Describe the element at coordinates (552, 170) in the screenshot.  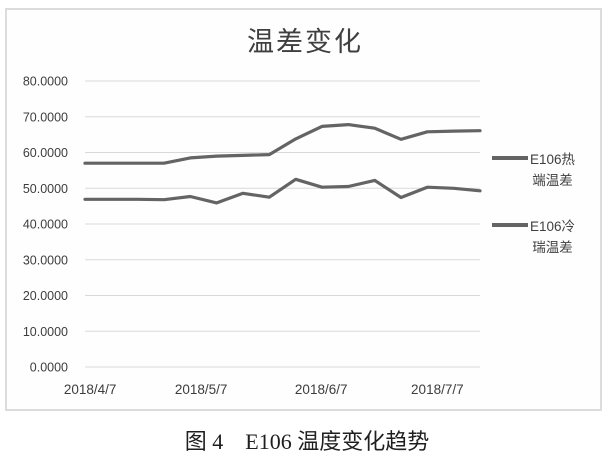
I see `legend-label-hot: E106热 端温差` at that location.